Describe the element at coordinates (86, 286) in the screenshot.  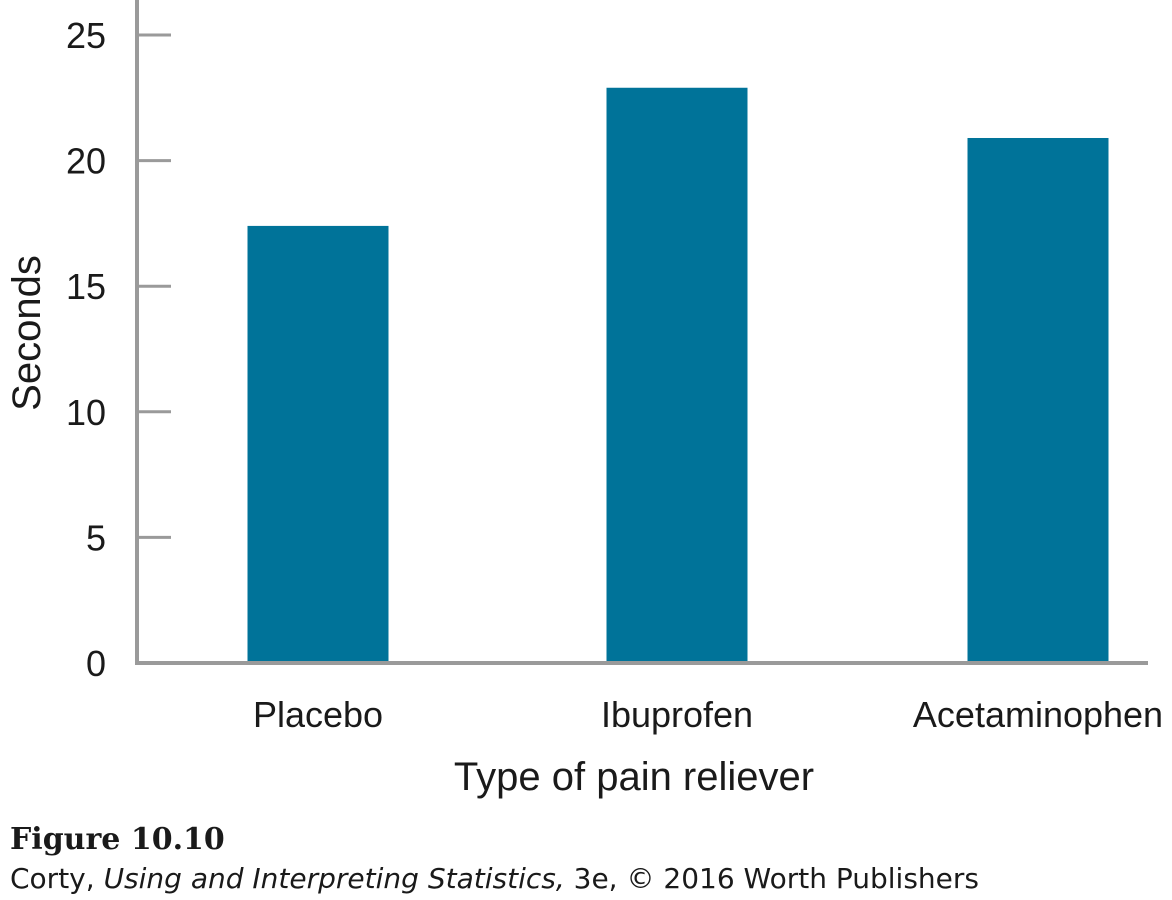
I see `y-tick-label-15: 15` at that location.